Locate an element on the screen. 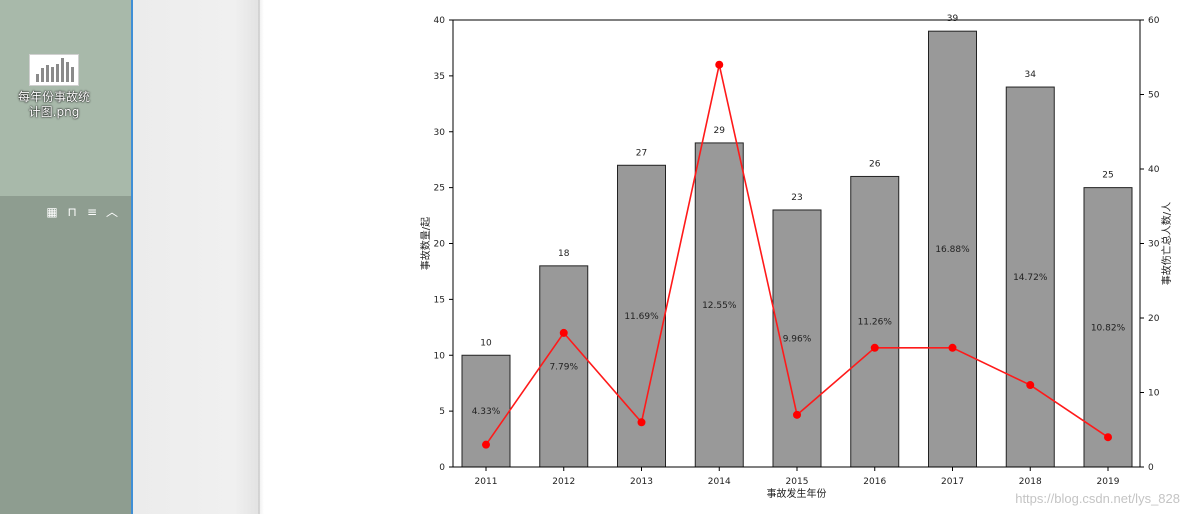  bar-2013 is located at coordinates (641, 316).